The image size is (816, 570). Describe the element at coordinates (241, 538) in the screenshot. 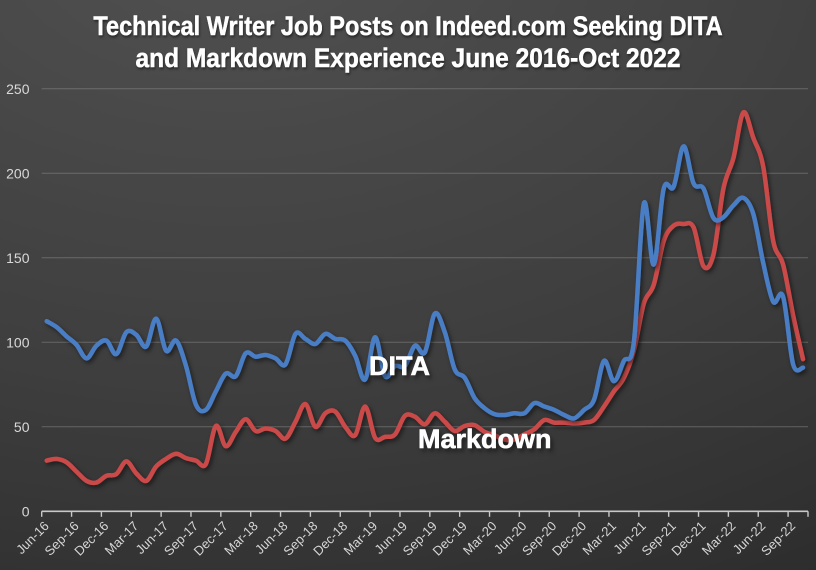

I see `svg-text: Mar-18` at that location.